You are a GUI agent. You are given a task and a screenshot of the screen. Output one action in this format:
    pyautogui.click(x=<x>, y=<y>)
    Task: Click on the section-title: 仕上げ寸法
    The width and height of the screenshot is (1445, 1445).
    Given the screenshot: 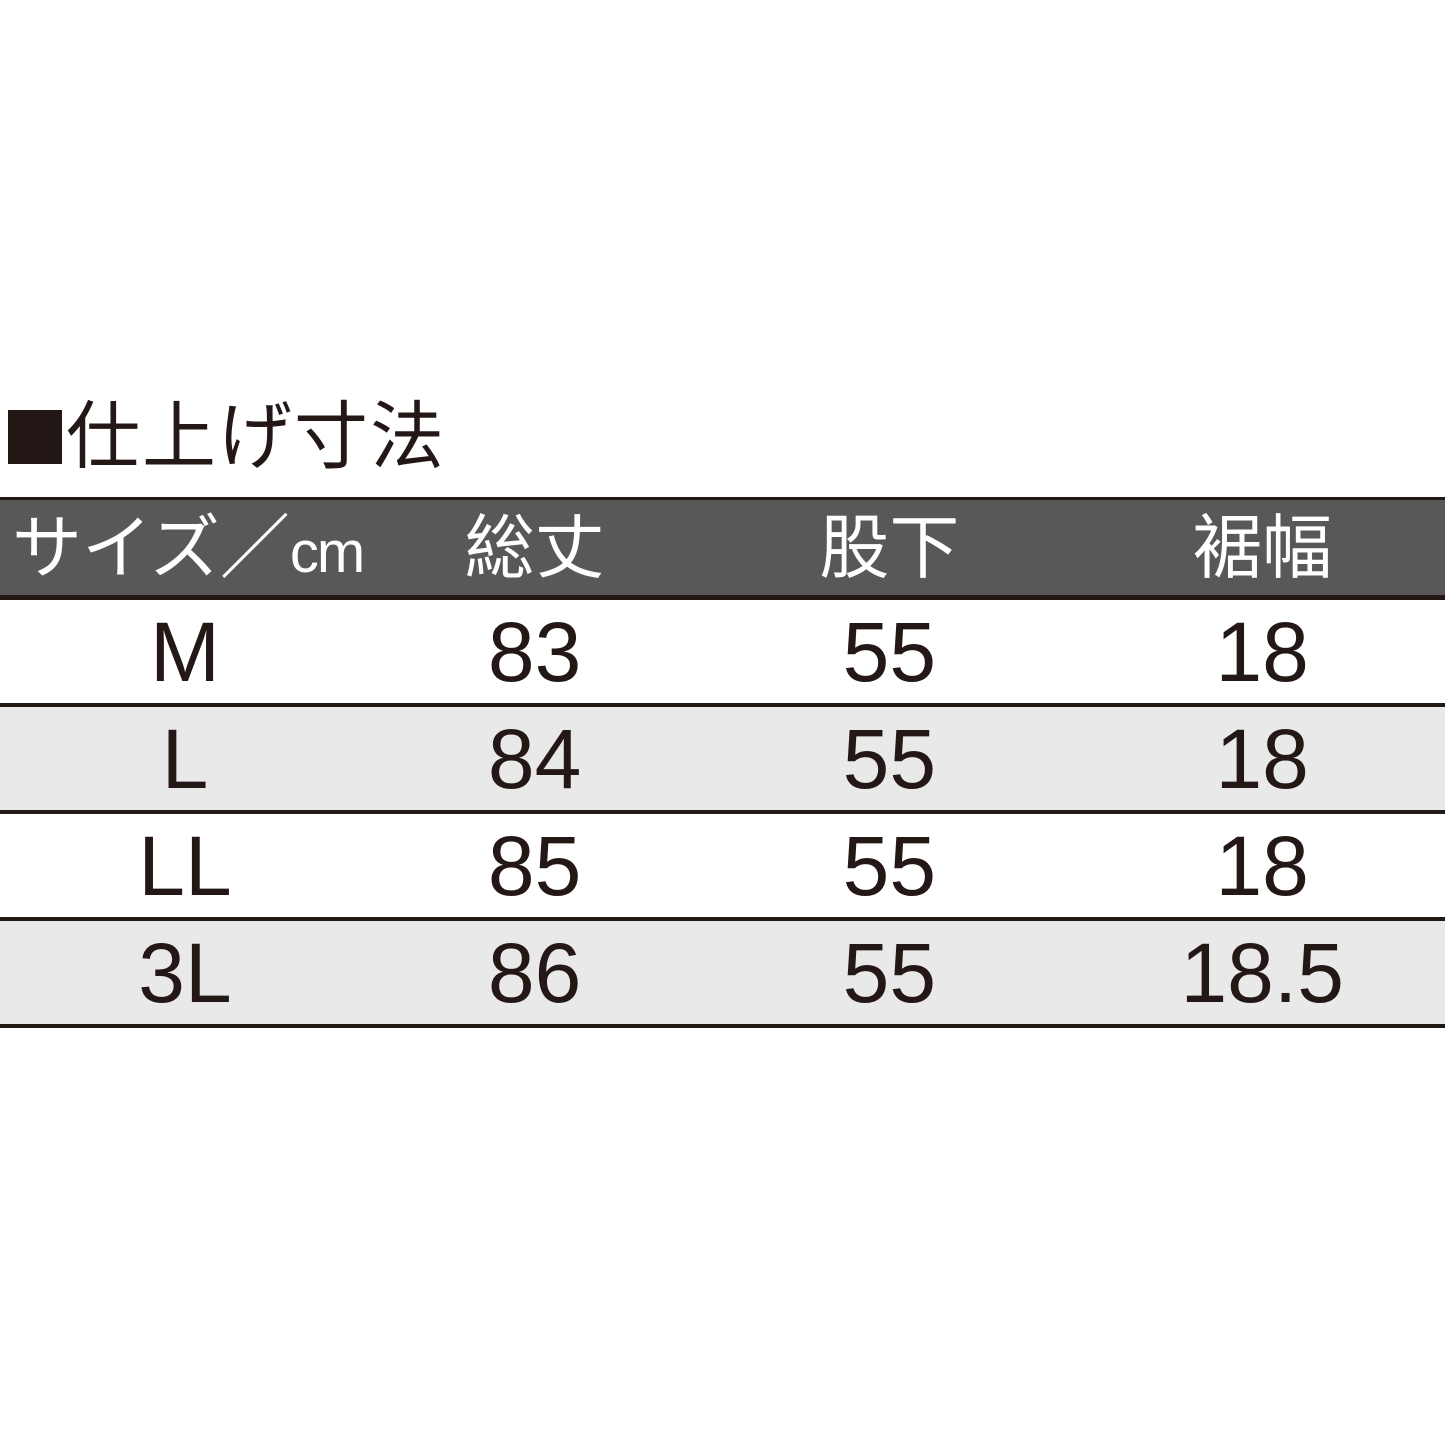 What is the action you would take?
    pyautogui.click(x=227, y=437)
    